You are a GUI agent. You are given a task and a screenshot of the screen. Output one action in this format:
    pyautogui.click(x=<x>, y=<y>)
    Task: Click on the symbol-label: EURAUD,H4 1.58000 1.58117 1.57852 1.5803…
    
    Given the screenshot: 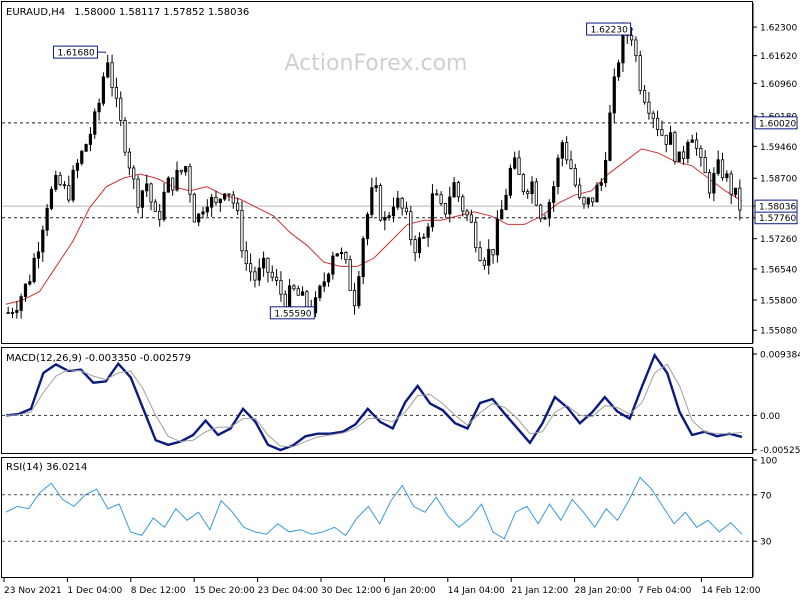 What is the action you would take?
    pyautogui.click(x=127, y=12)
    